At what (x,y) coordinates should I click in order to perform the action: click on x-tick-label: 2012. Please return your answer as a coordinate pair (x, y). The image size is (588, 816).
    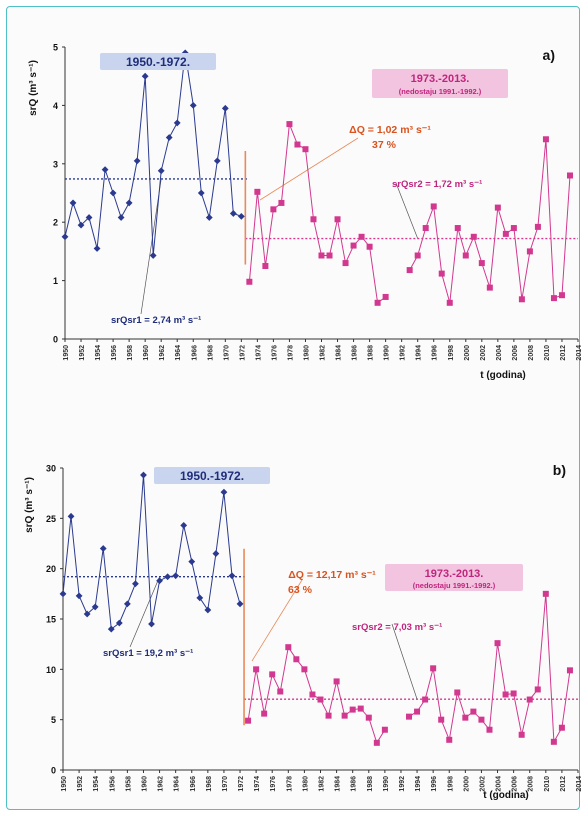
    Looking at the image, I should click on (563, 353).